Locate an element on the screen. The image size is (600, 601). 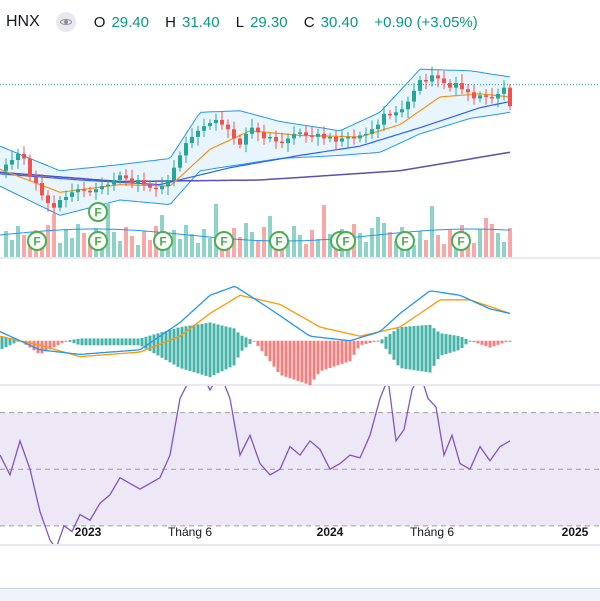
bollinger-lower-line is located at coordinates (255, 163).